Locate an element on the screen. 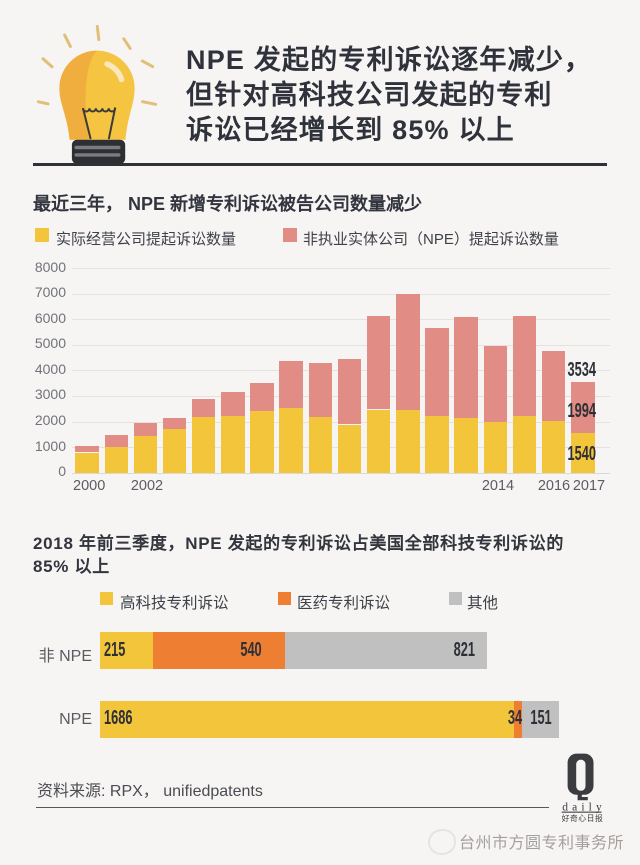 The height and width of the screenshot is (865, 640). svg-text: 好奇心日报 is located at coordinates (583, 818).